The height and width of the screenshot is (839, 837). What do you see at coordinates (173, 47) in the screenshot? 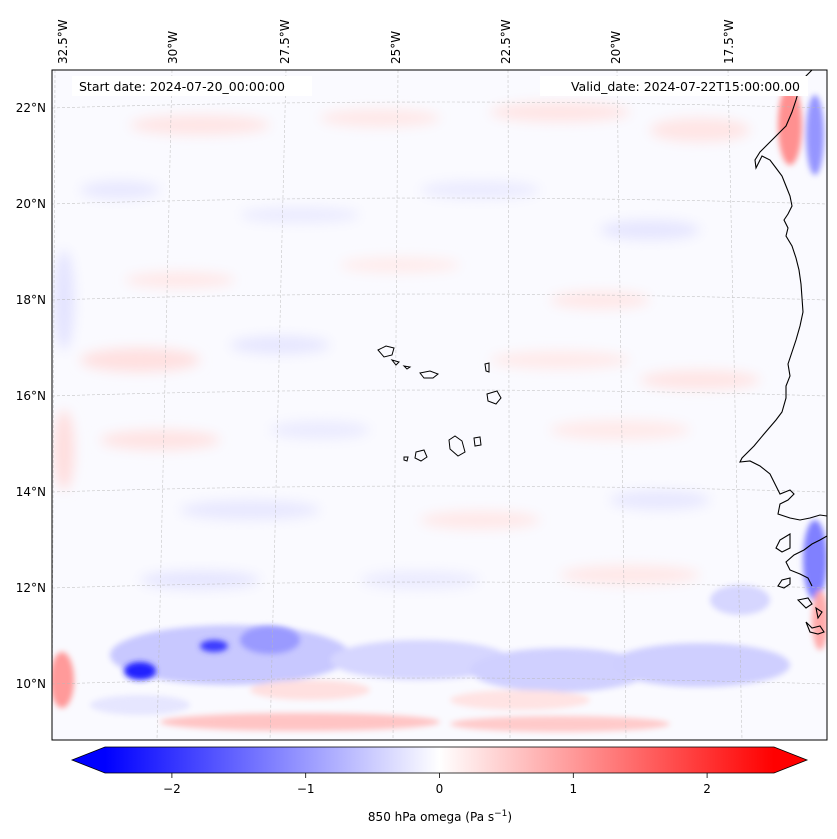
I see `lon-label: 30°W` at bounding box center [173, 47].